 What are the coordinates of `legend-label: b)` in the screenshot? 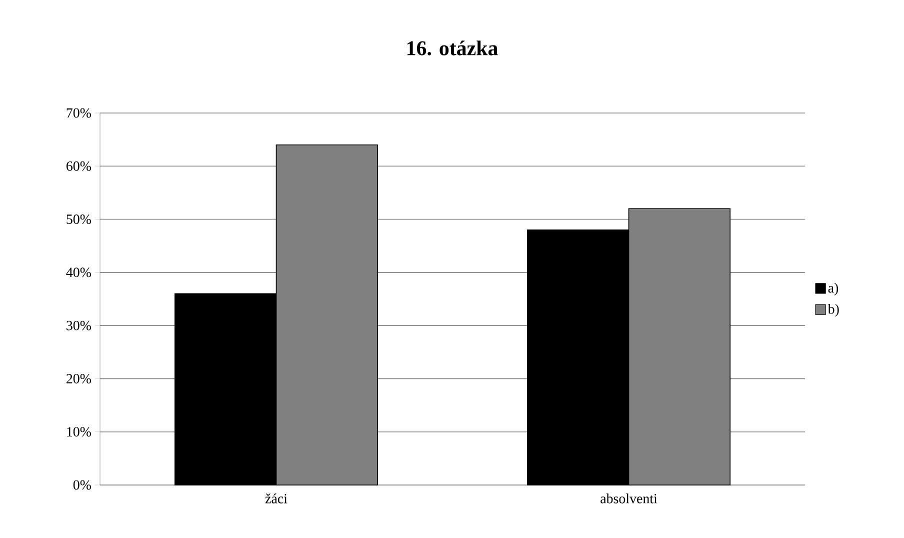 It's located at (833, 310).